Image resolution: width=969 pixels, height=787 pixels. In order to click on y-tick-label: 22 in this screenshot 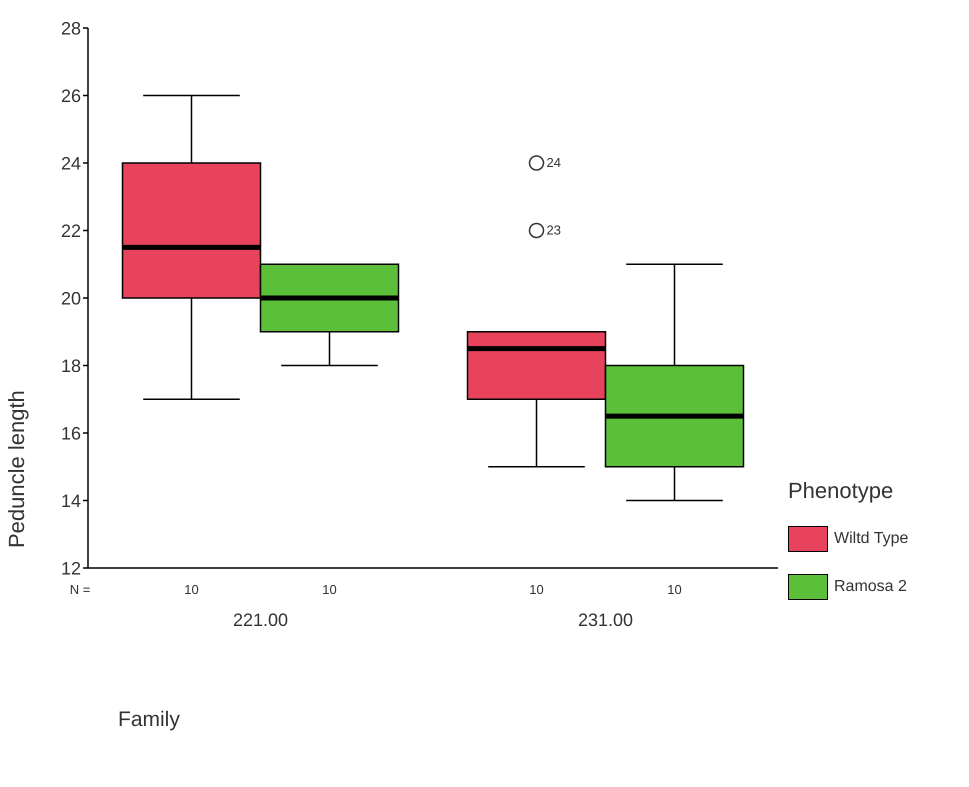, I will do `click(70, 230)`.